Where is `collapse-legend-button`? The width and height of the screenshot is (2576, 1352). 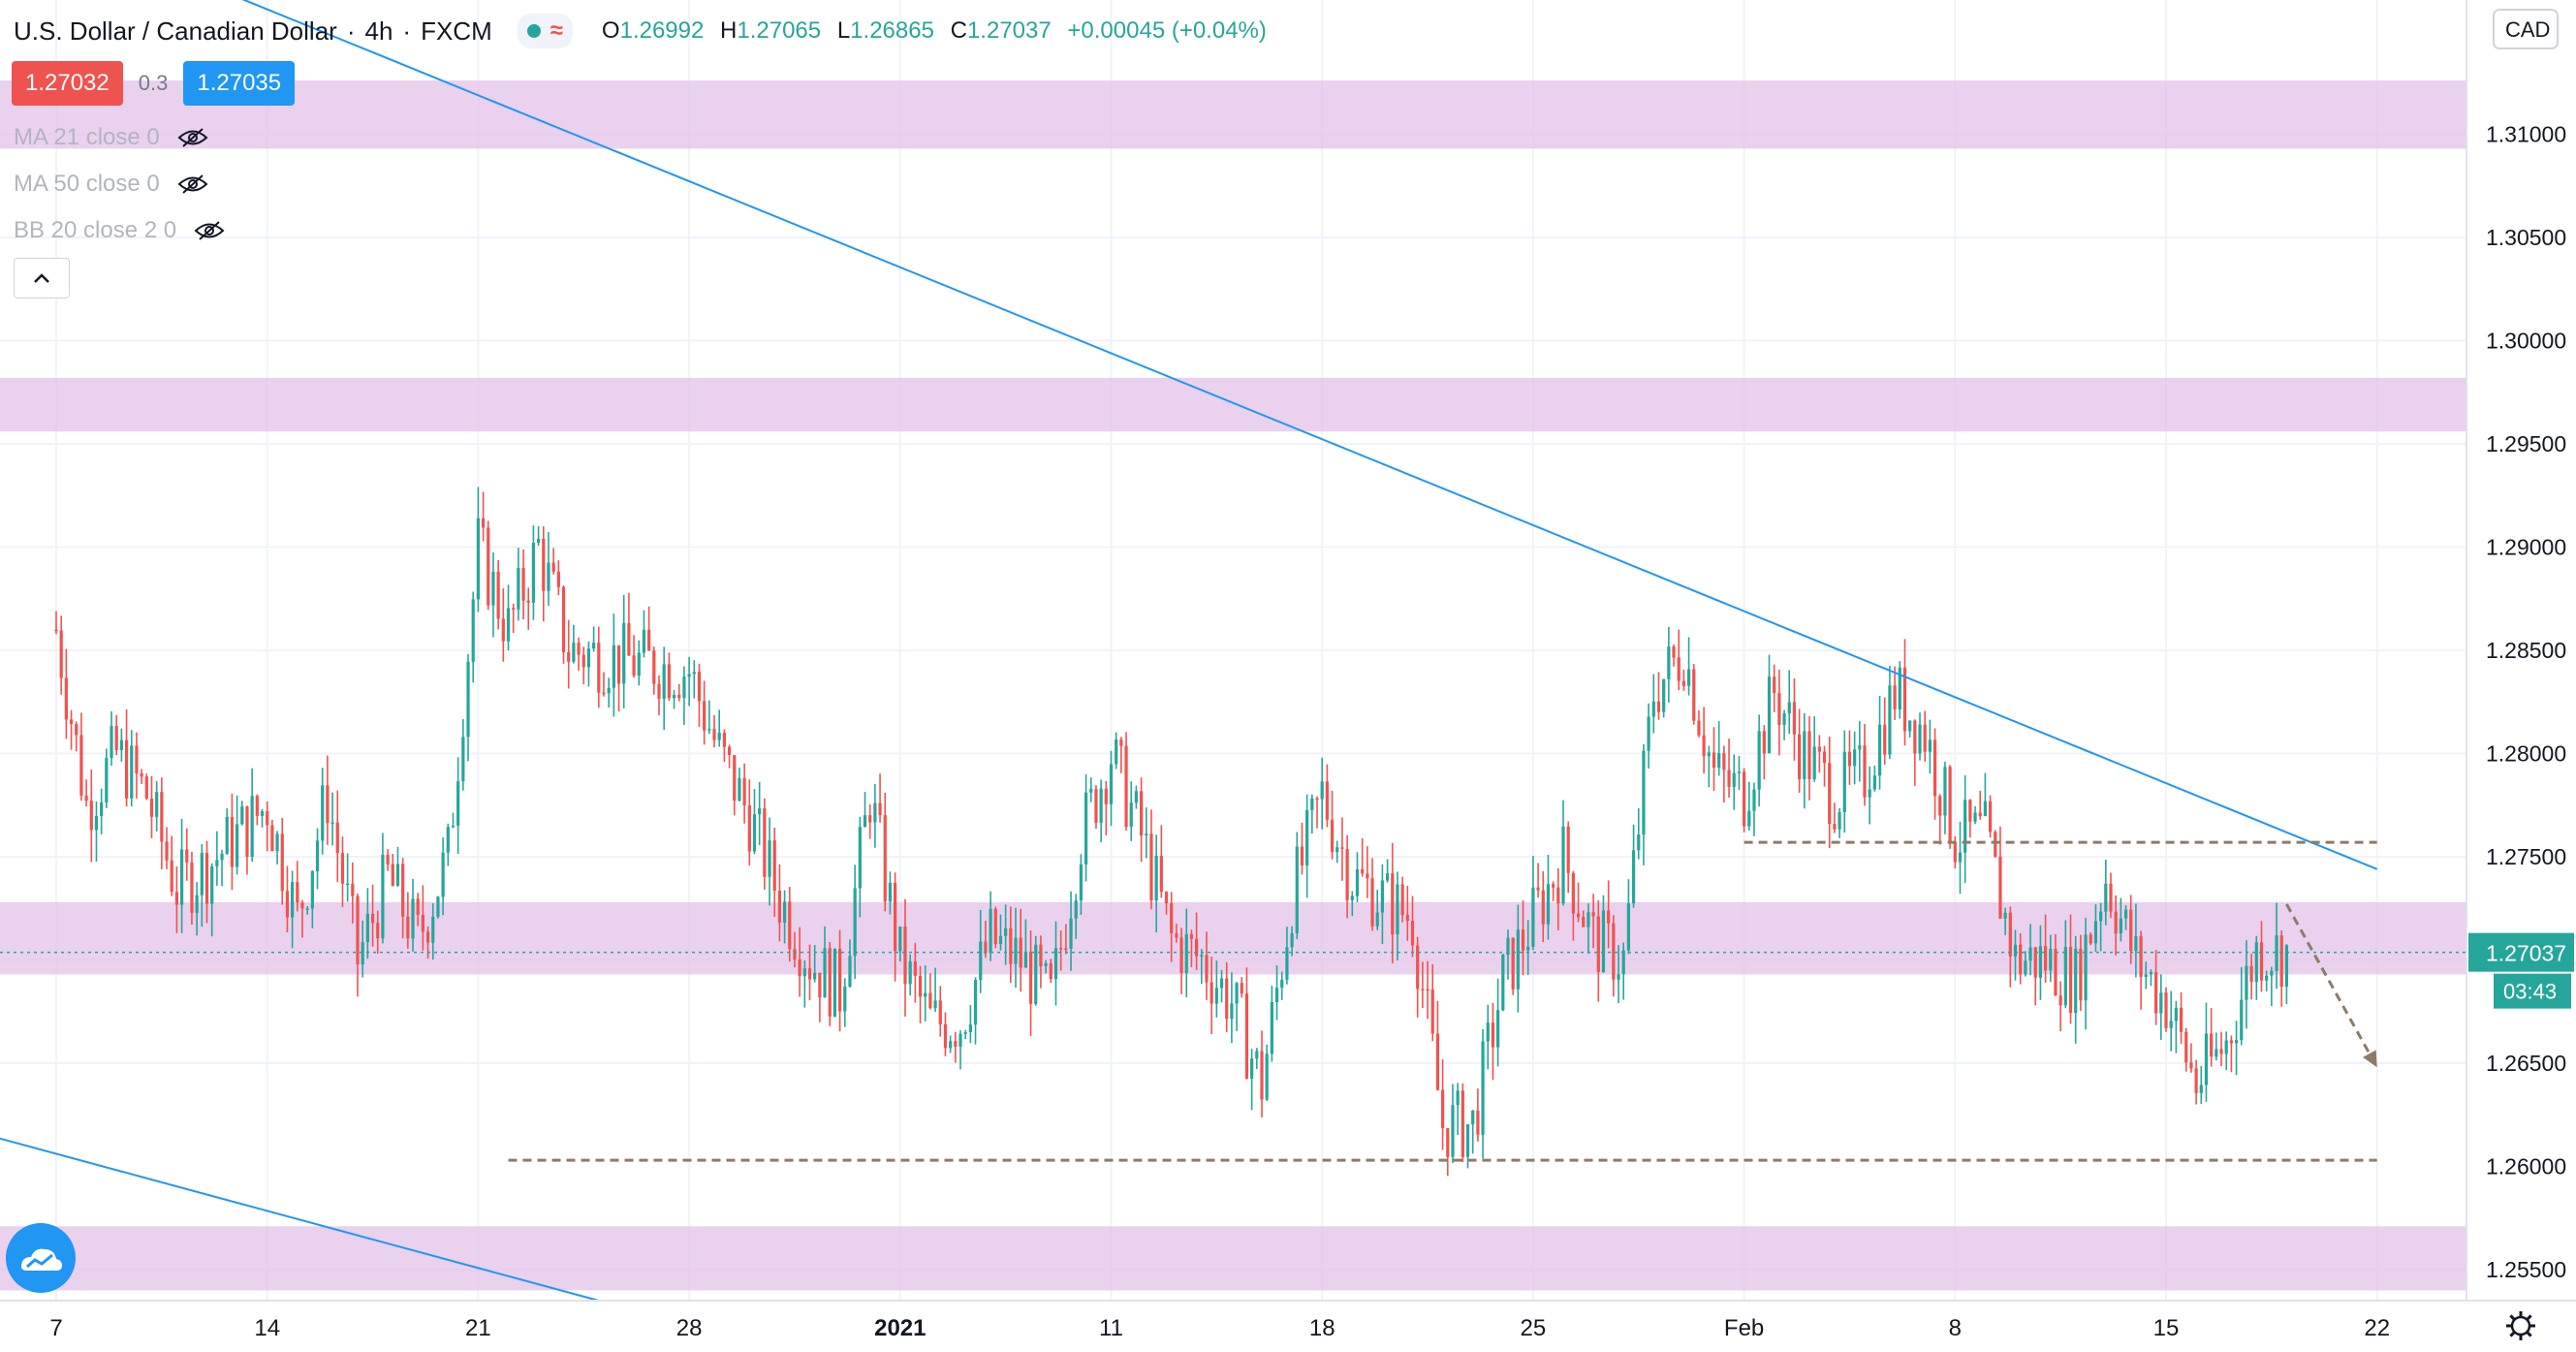 collapse-legend-button is located at coordinates (42, 278).